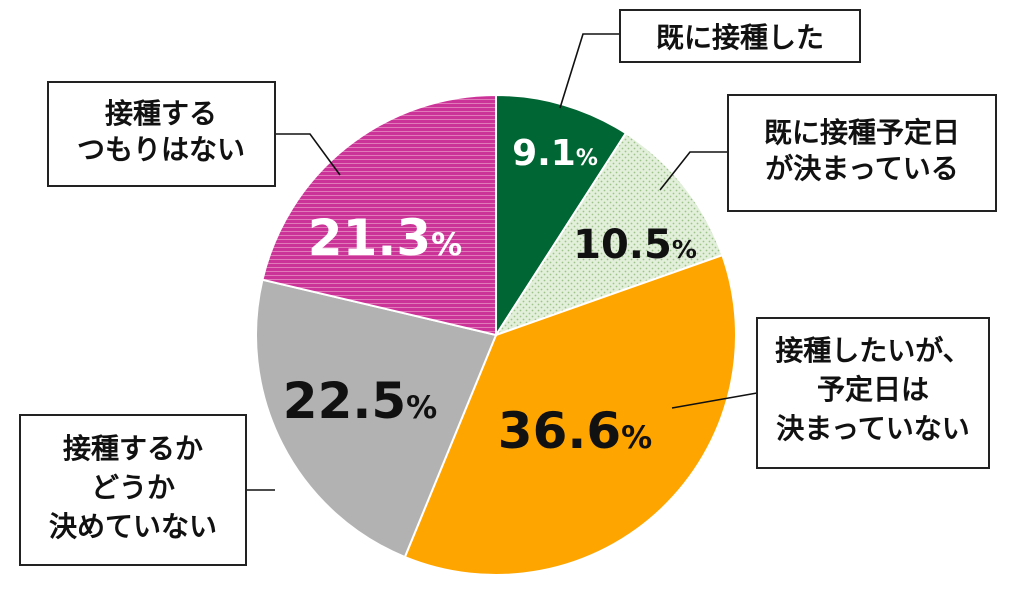 Image resolution: width=1024 pixels, height=610 pixels. I want to click on slice-value-label-4: 22.5%, so click(360, 401).